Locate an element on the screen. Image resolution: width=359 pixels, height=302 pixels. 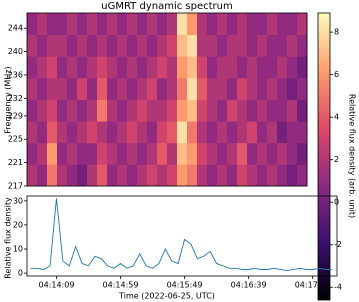
x-tick-label: 04:17:29 is located at coordinates (313, 285).